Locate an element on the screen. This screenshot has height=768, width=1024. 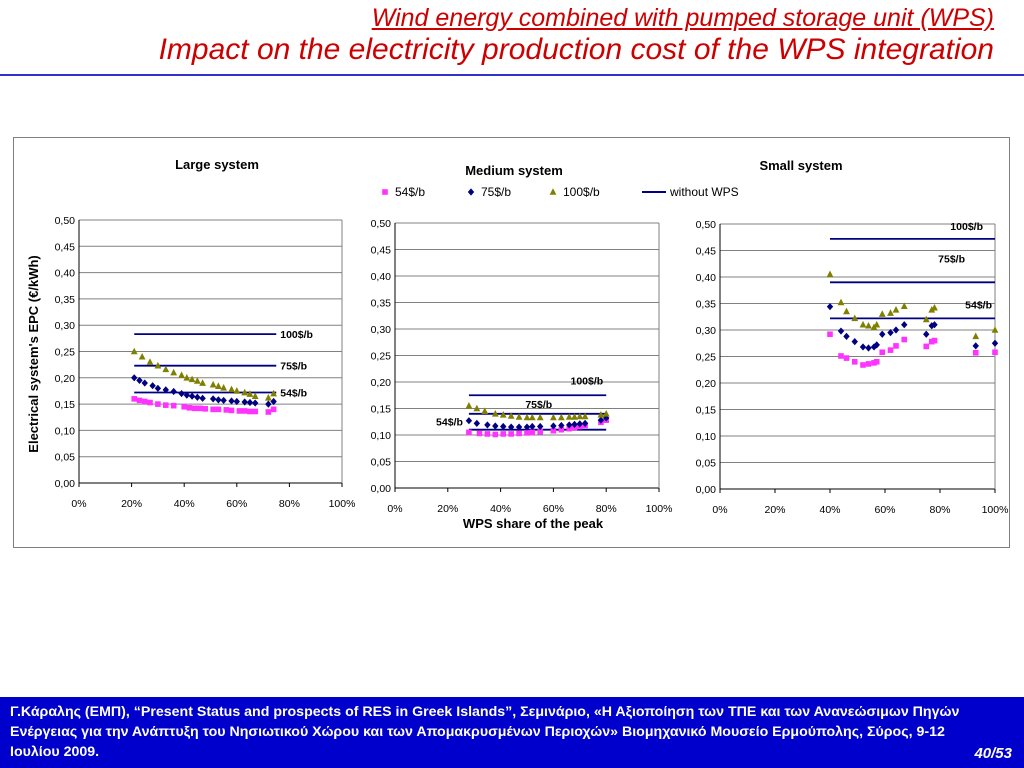
legend-label: 75$/b is located at coordinates (496, 192).